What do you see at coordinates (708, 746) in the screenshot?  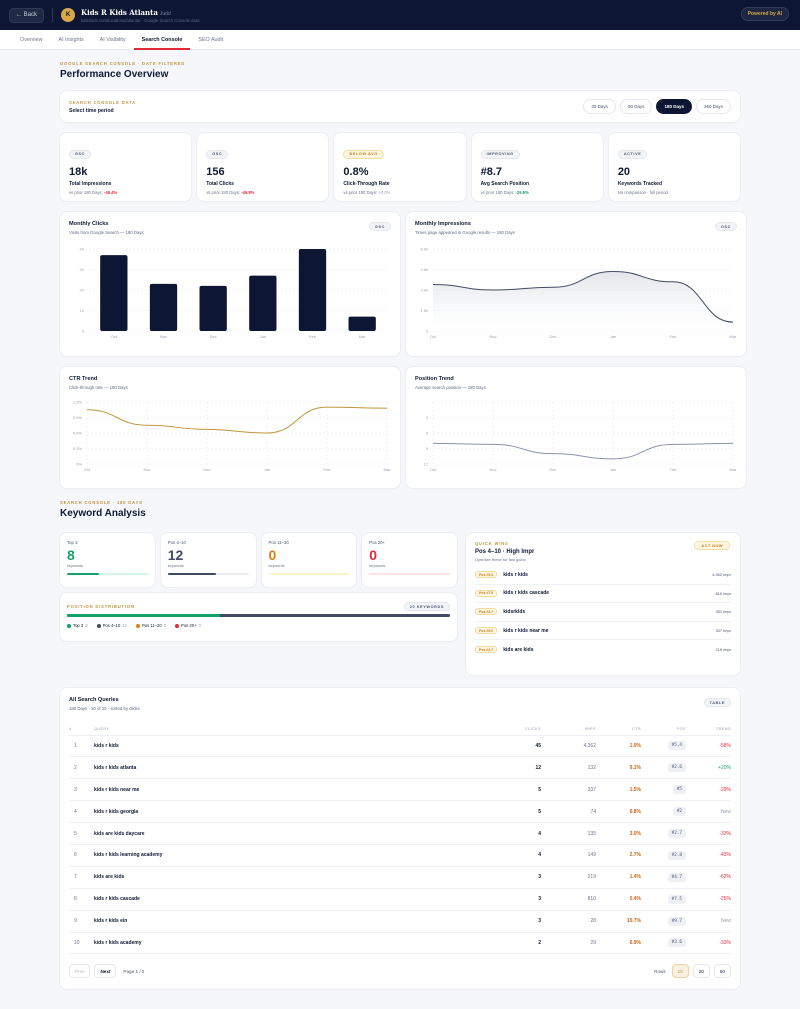 I see `trend-value: -58%` at bounding box center [708, 746].